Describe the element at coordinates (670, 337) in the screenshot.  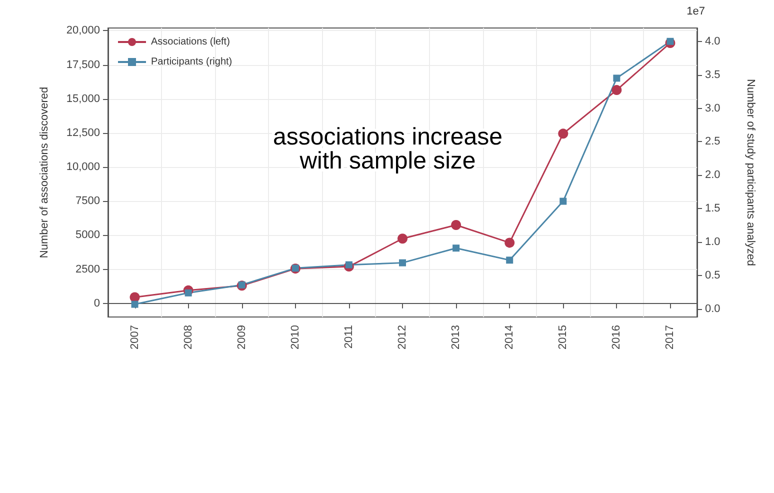
I see `x-tick-label: 2017` at that location.